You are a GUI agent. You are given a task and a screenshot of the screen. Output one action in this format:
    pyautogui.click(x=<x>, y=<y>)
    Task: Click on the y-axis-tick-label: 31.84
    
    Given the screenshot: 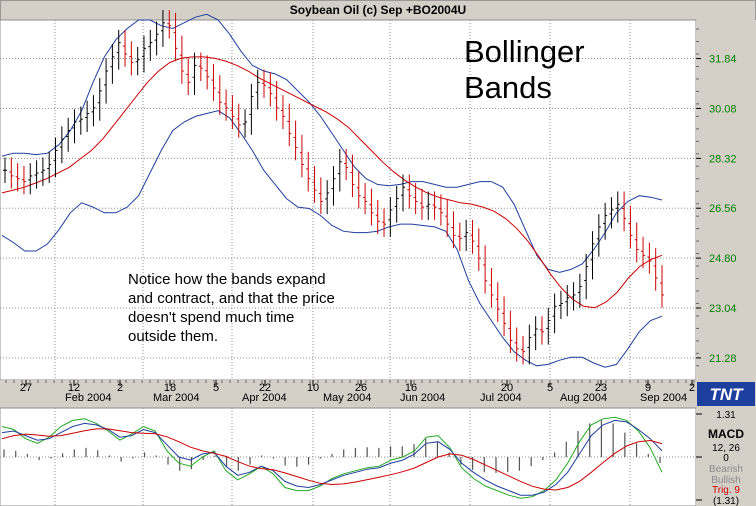 What is the action you would take?
    pyautogui.click(x=723, y=60)
    